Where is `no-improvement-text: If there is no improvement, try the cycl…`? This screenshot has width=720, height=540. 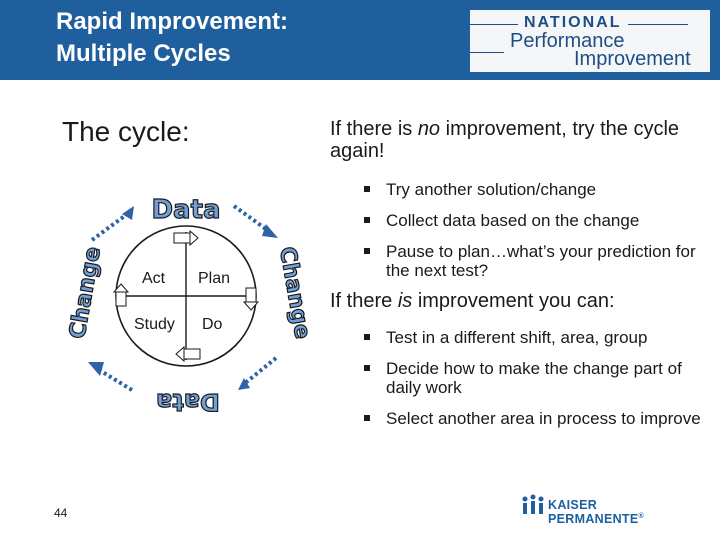 no-improvement-text: If there is no improvement, try the cycl… is located at coordinates (520, 140).